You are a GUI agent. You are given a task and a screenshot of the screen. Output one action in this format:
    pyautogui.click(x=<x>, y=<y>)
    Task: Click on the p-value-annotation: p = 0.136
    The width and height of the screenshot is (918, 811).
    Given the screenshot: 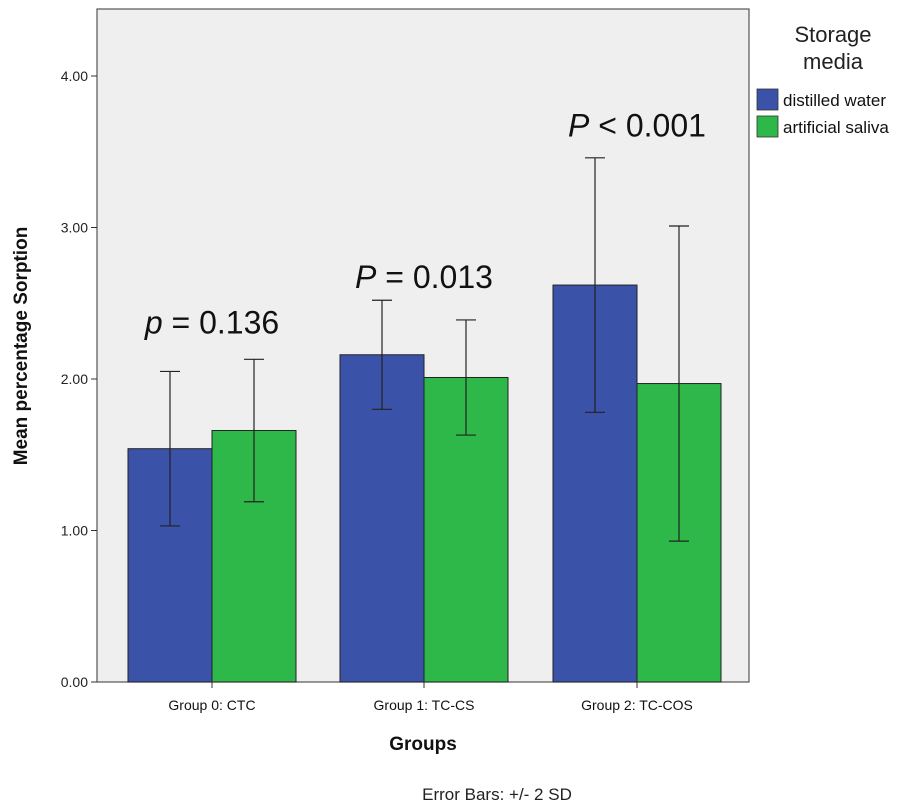 What is the action you would take?
    pyautogui.click(x=211, y=323)
    